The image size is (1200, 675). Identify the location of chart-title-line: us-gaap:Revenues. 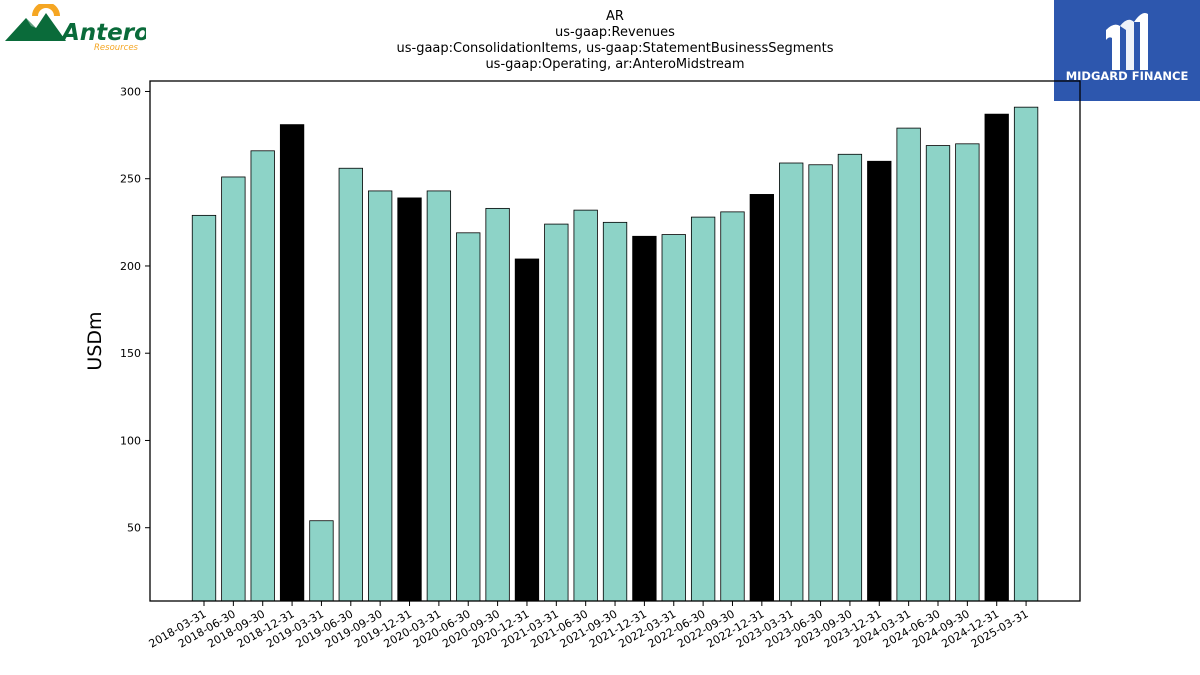
(615, 32).